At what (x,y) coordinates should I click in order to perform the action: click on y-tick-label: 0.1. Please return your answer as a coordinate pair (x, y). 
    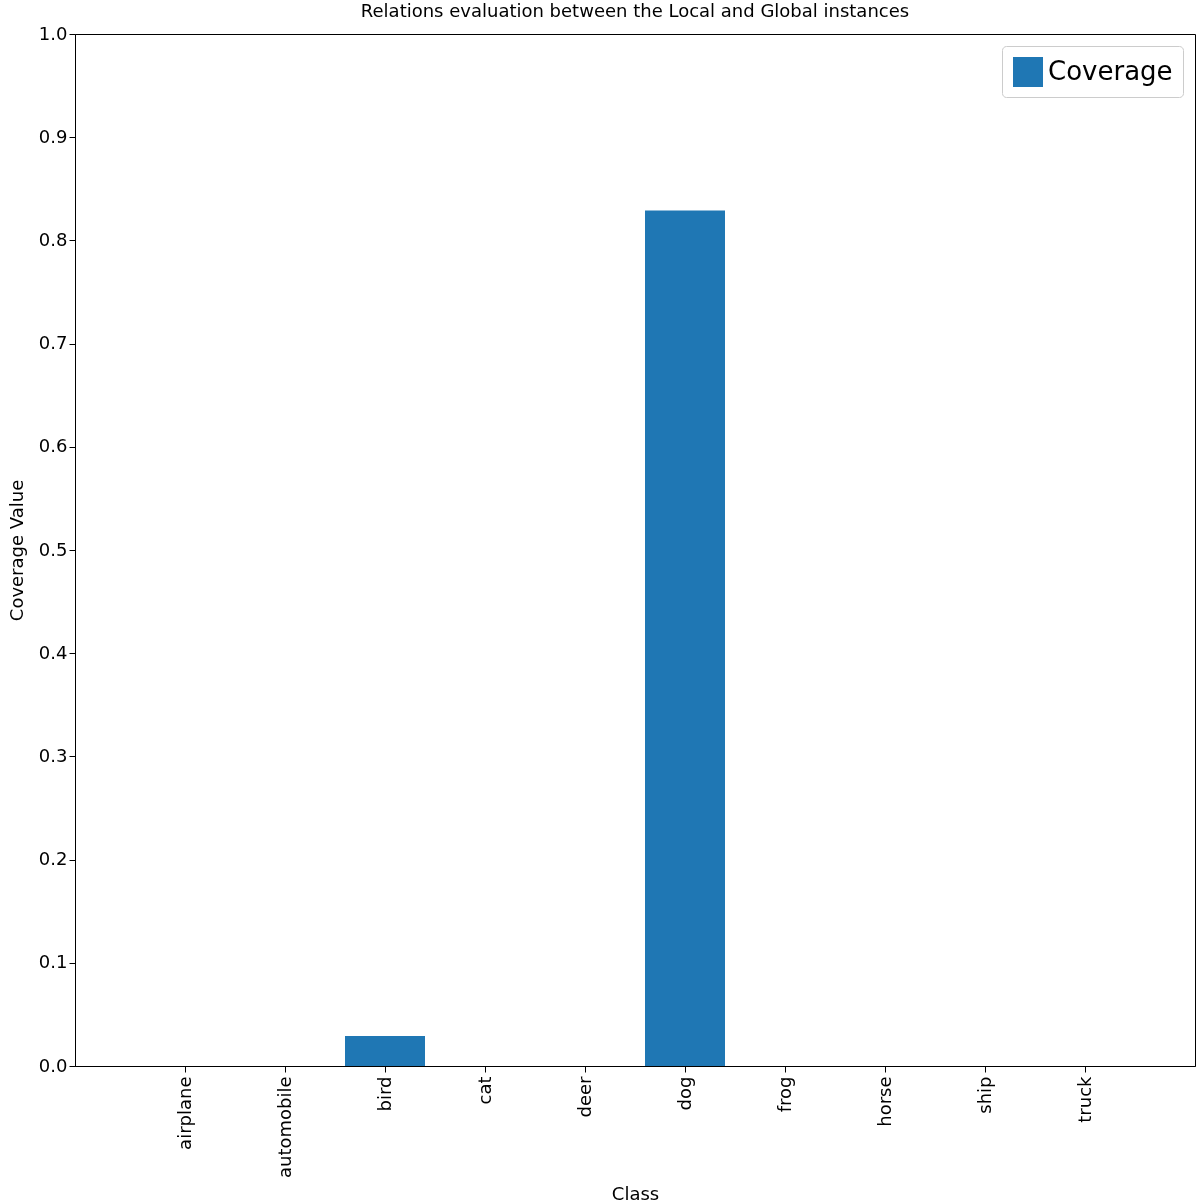
    Looking at the image, I should click on (53, 962).